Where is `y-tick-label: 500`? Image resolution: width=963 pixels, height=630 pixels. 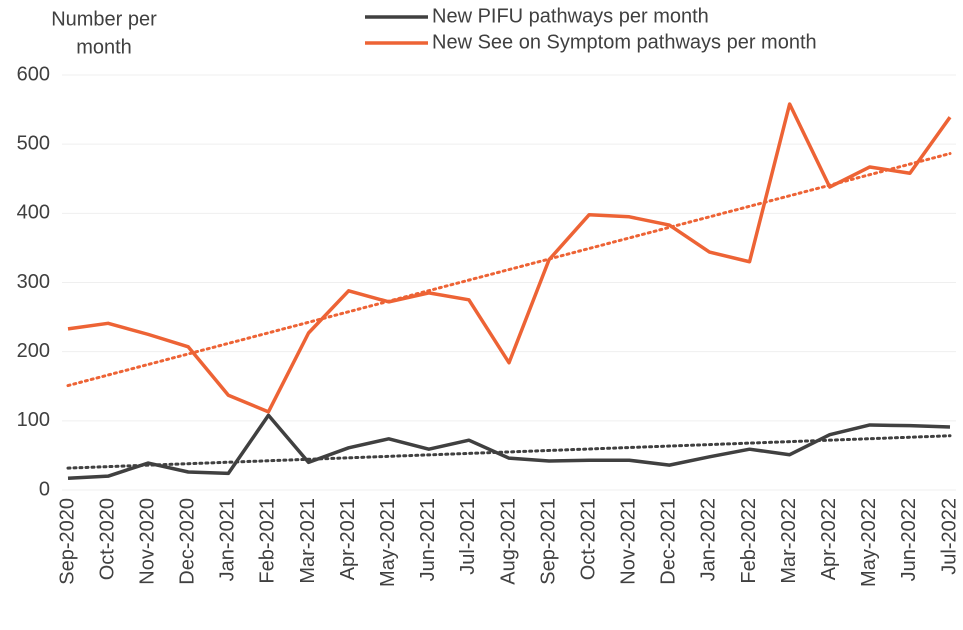
y-tick-label: 500 is located at coordinates (33, 143).